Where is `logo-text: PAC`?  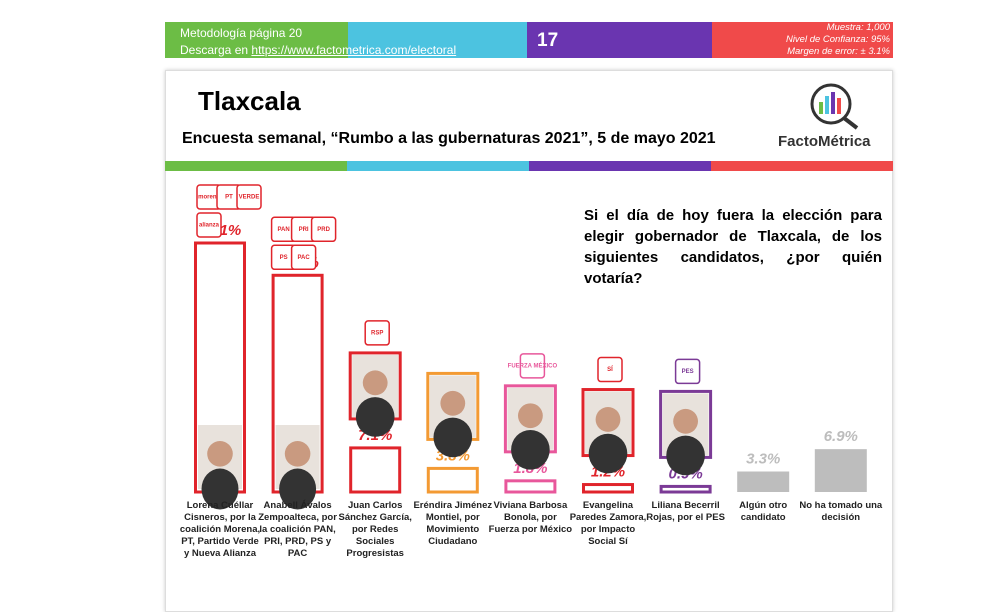
logo-text: PAC is located at coordinates (303, 258).